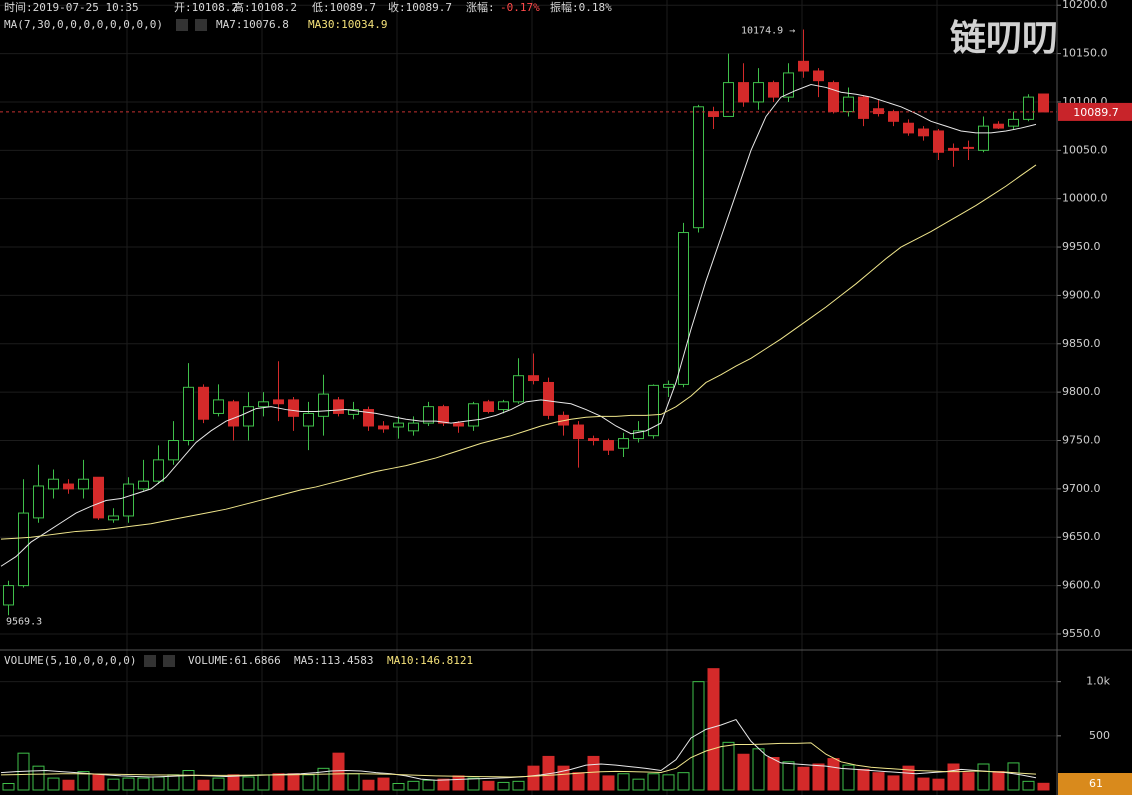  What do you see at coordinates (347, 24) in the screenshot?
I see `ma-legend-item: MA30:10034.9` at bounding box center [347, 24].